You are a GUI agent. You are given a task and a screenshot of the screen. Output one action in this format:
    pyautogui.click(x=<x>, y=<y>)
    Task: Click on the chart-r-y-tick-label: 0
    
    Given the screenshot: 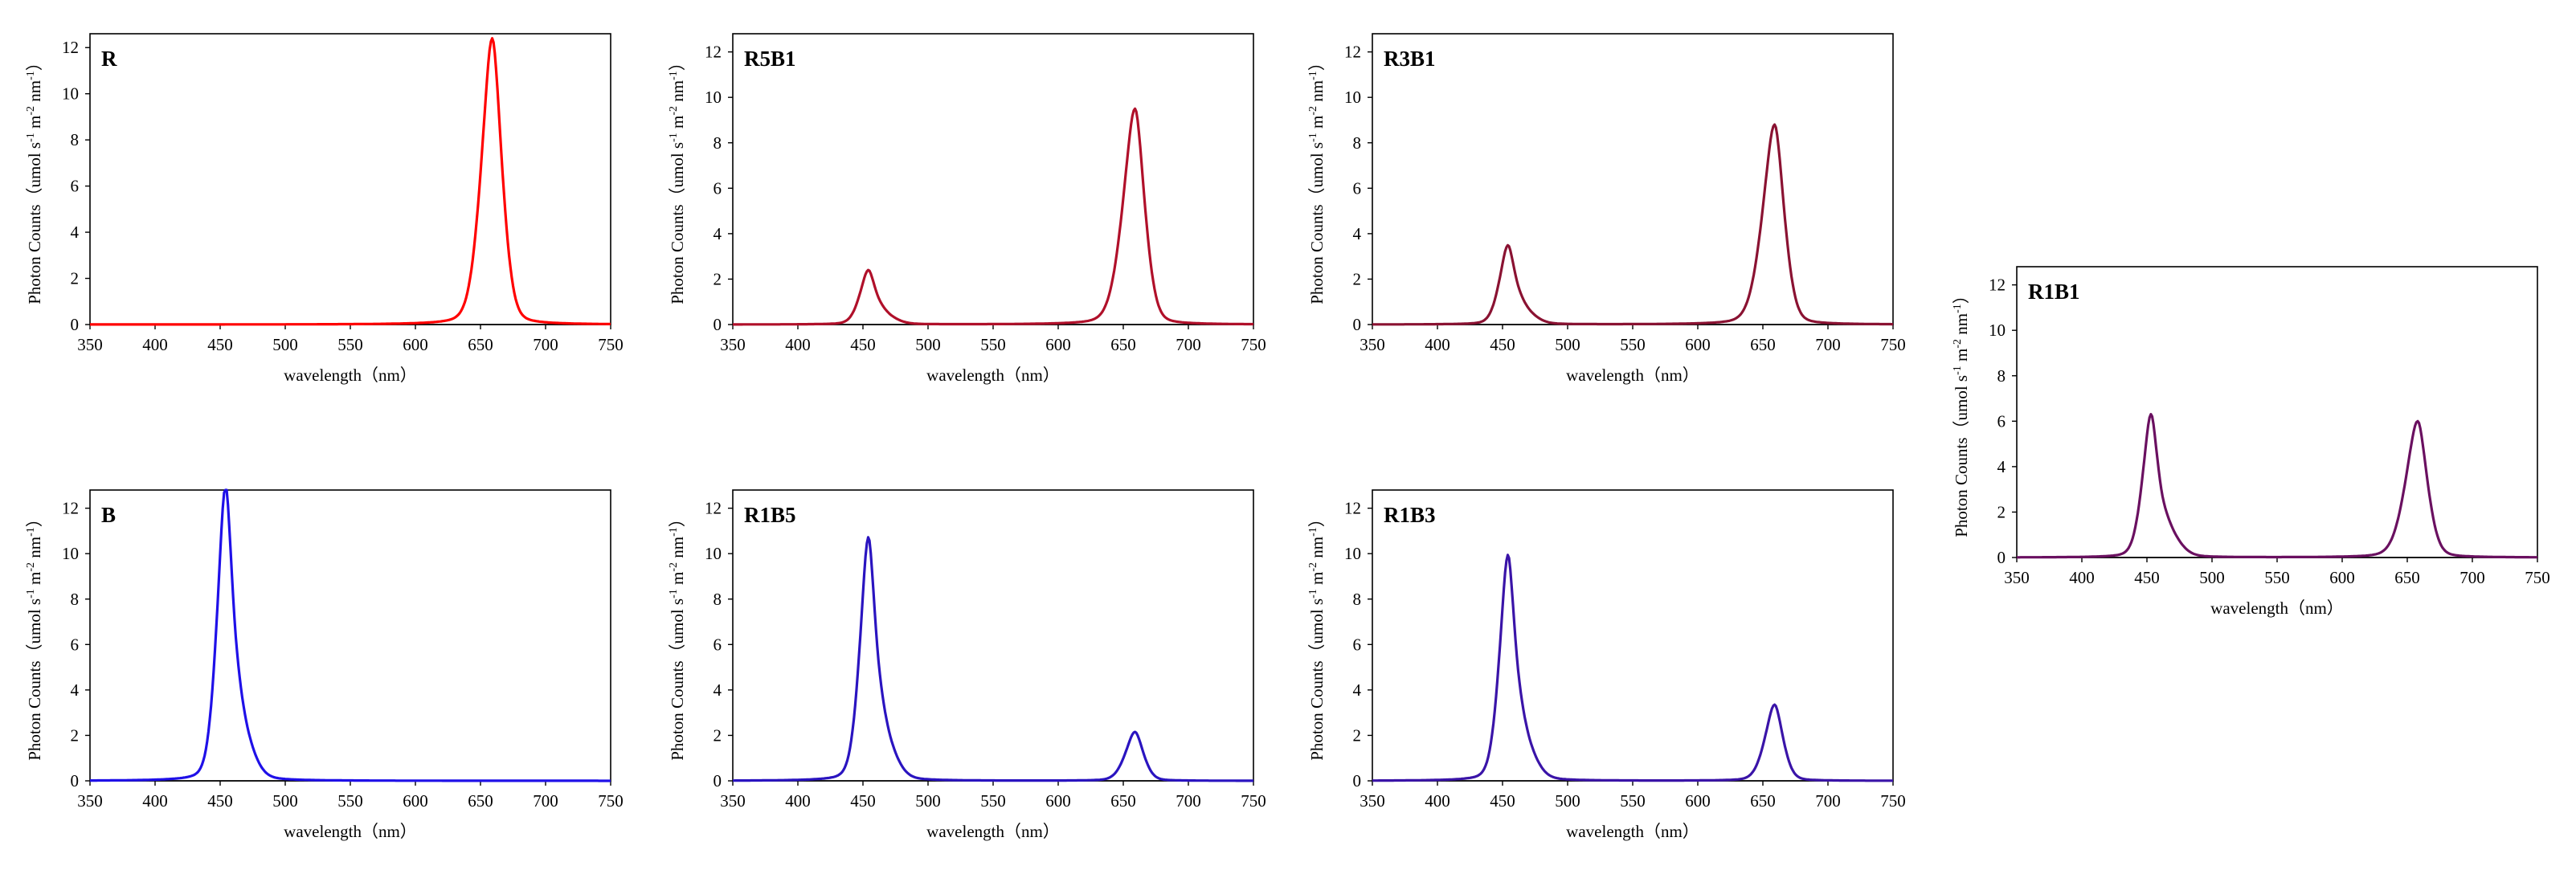 What is the action you would take?
    pyautogui.click(x=75, y=324)
    